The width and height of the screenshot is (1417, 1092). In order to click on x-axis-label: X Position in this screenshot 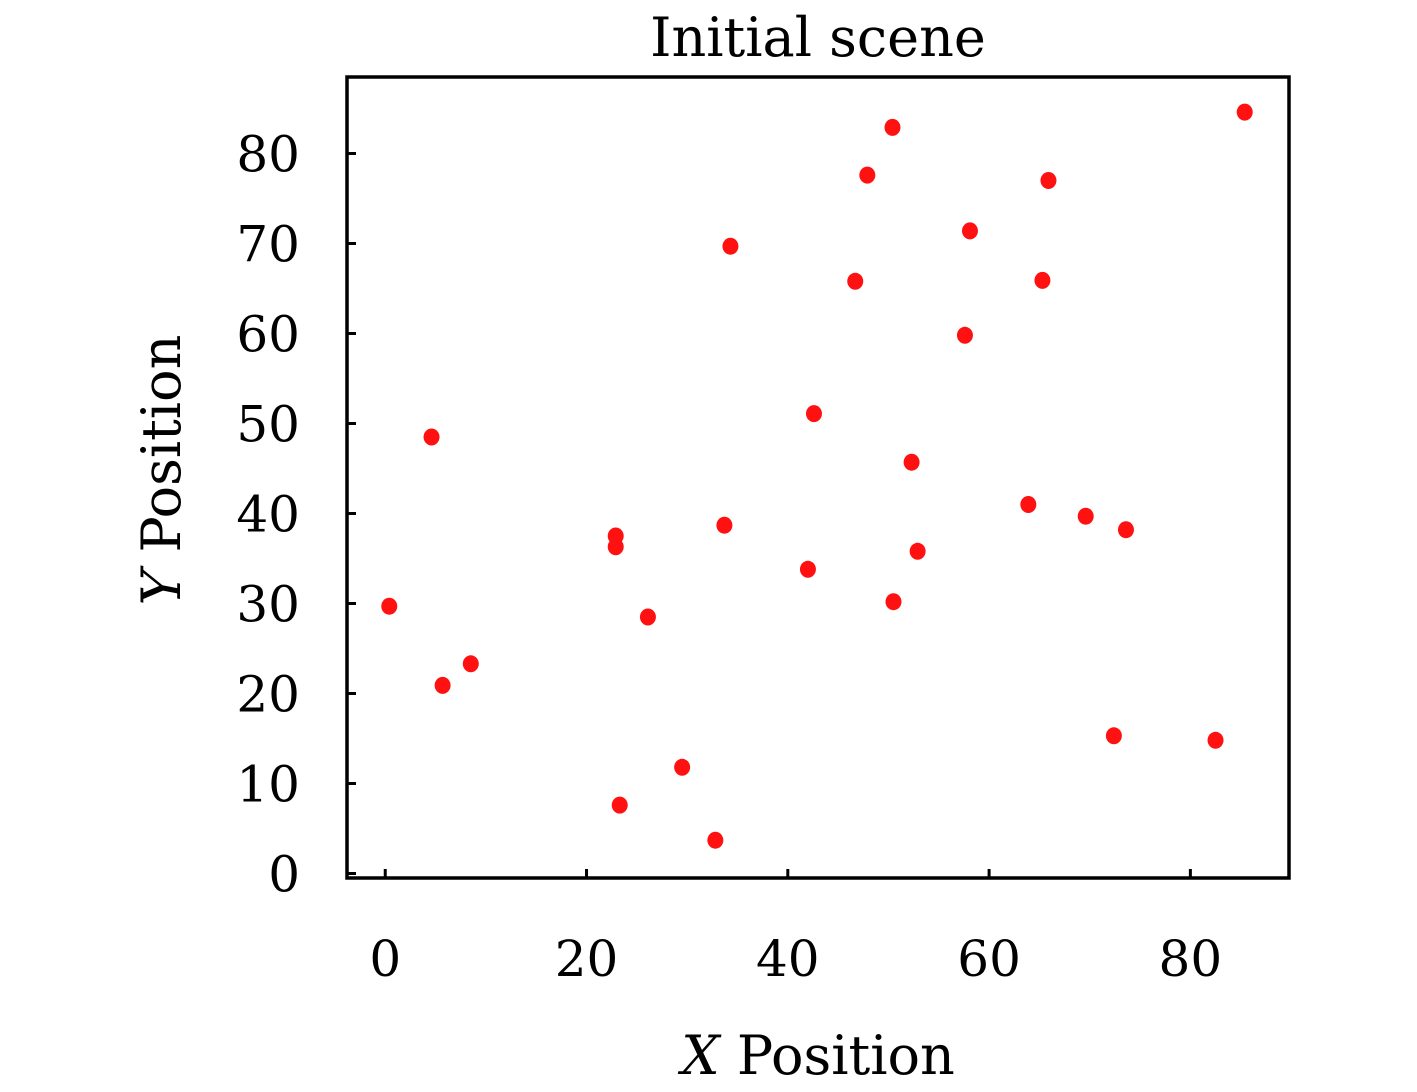, I will do `click(816, 1055)`.